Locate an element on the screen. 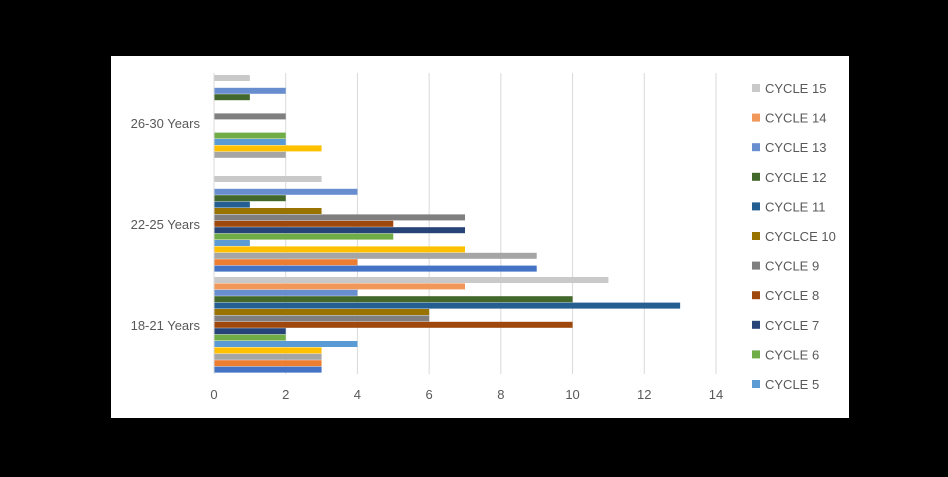  legend-label-cycle-9: CYCLE 9 is located at coordinates (792, 266).